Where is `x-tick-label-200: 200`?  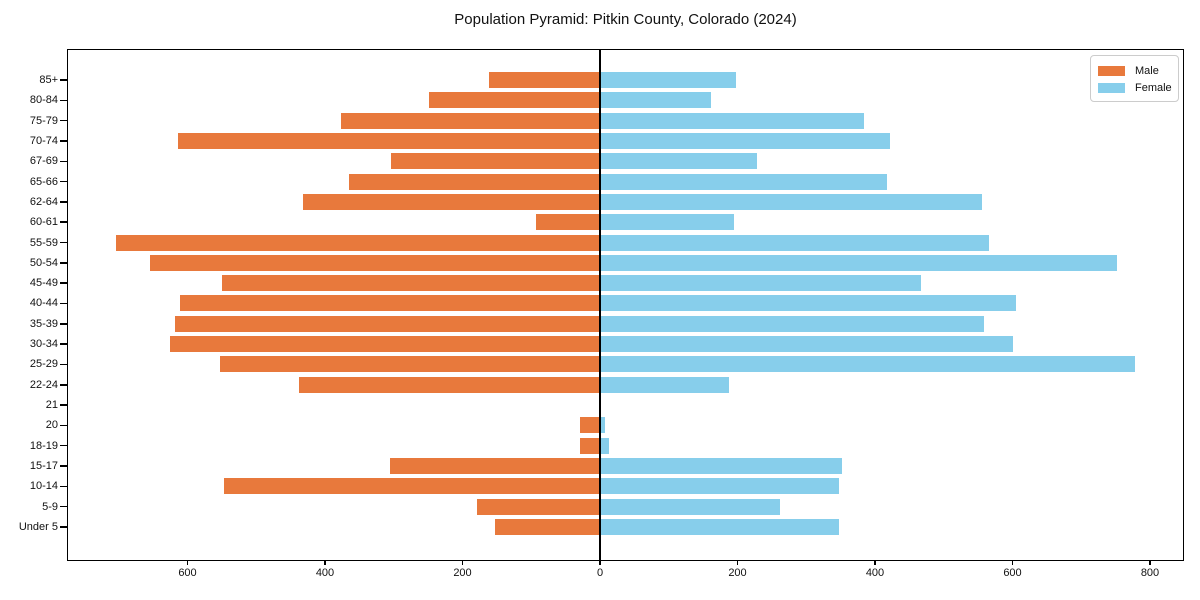
x-tick-label-200: 200 is located at coordinates (737, 573).